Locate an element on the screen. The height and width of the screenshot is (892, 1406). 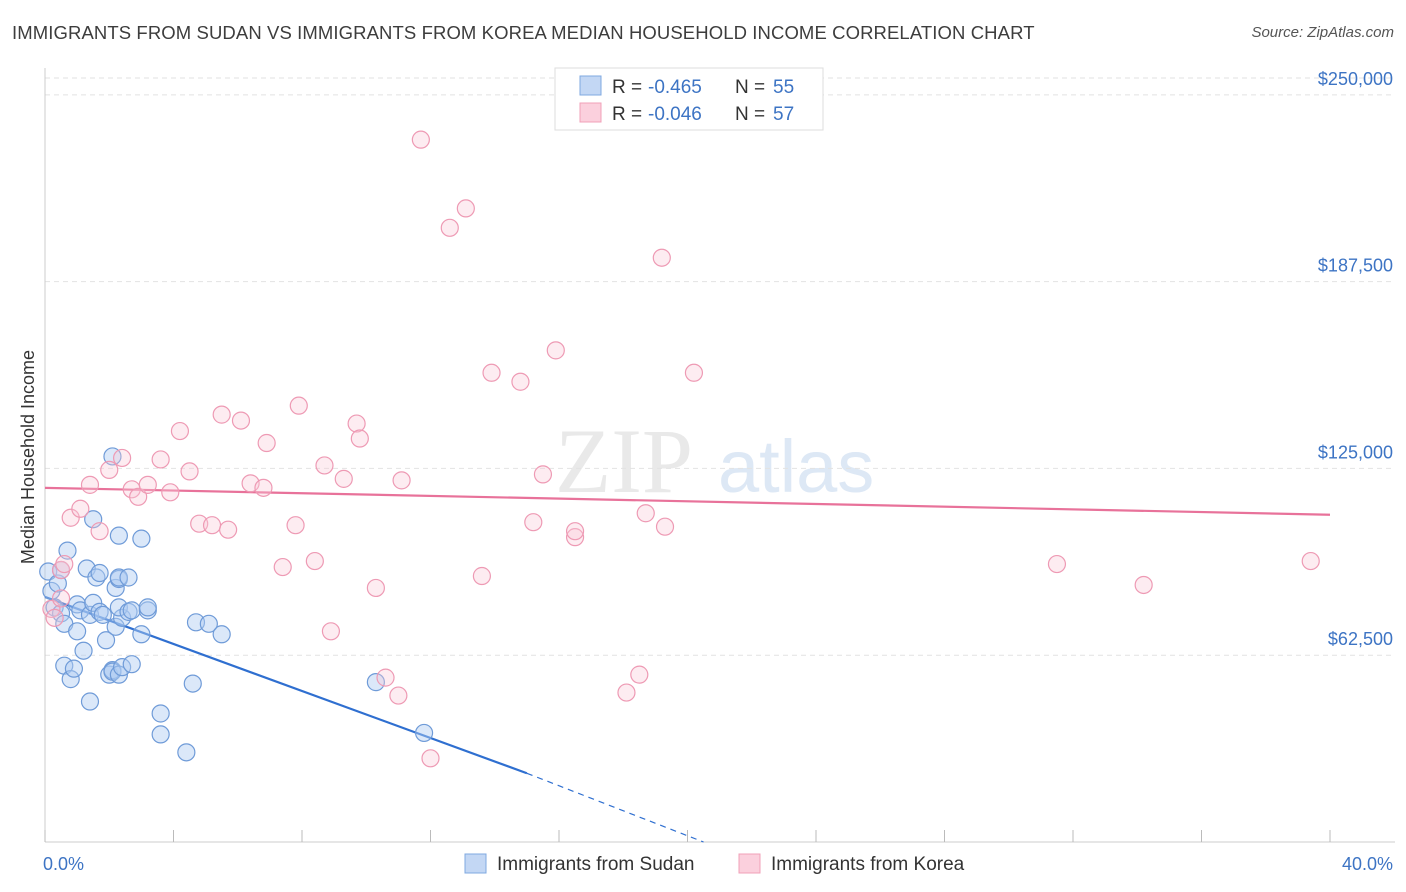
legend-r-label-sudan: R = is located at coordinates (627, 87).